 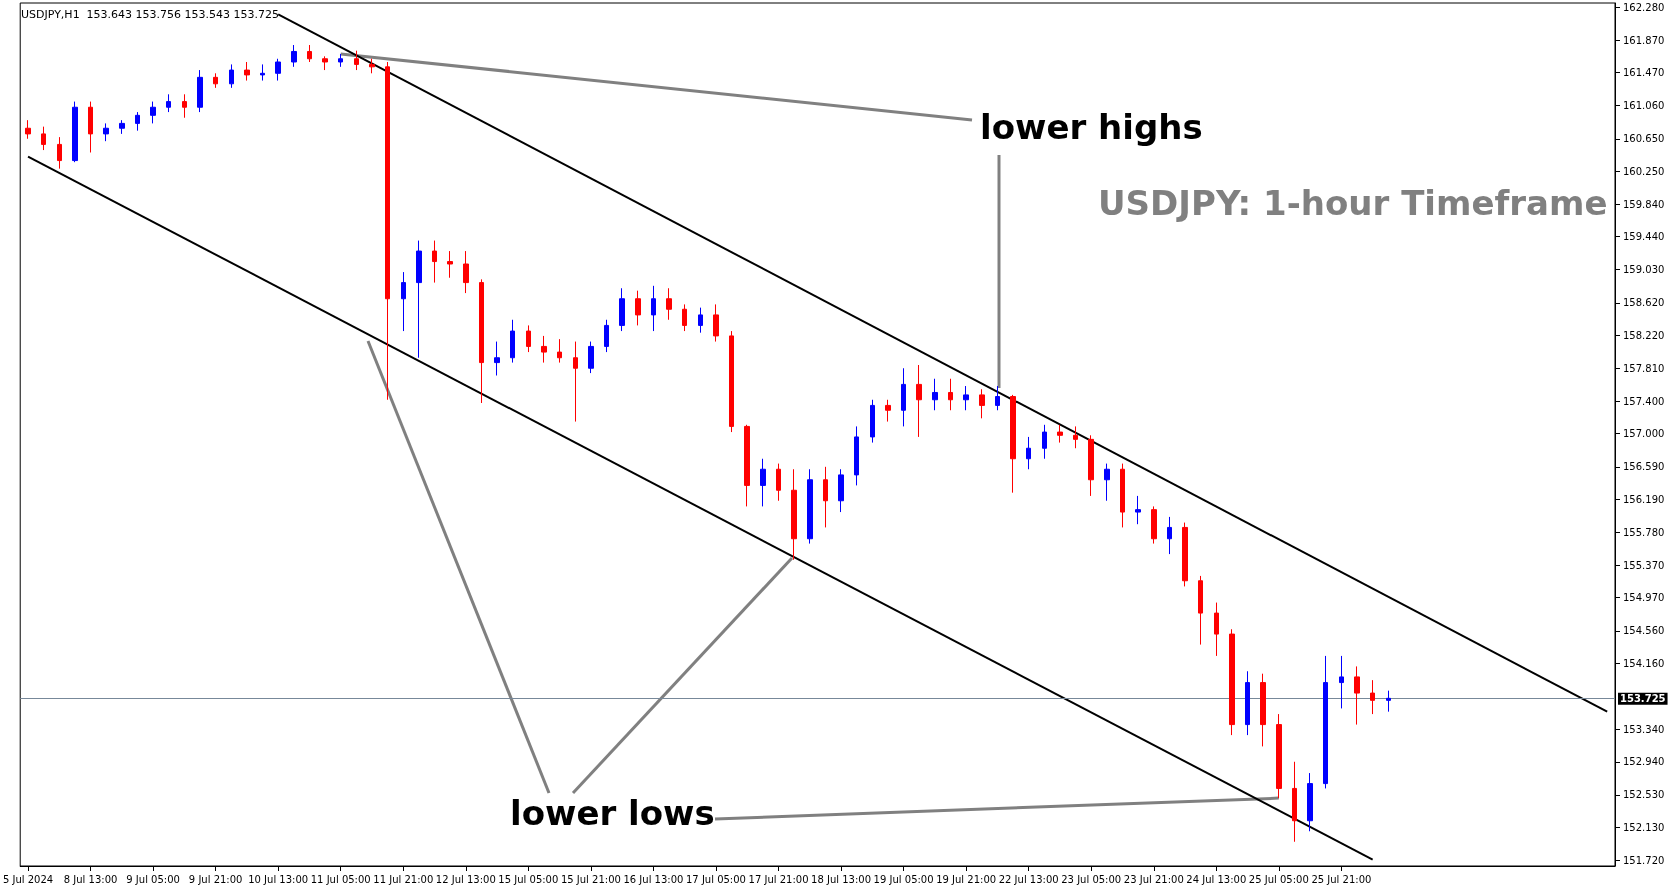 I want to click on y-tick-label: 159.840, so click(x=1644, y=204).